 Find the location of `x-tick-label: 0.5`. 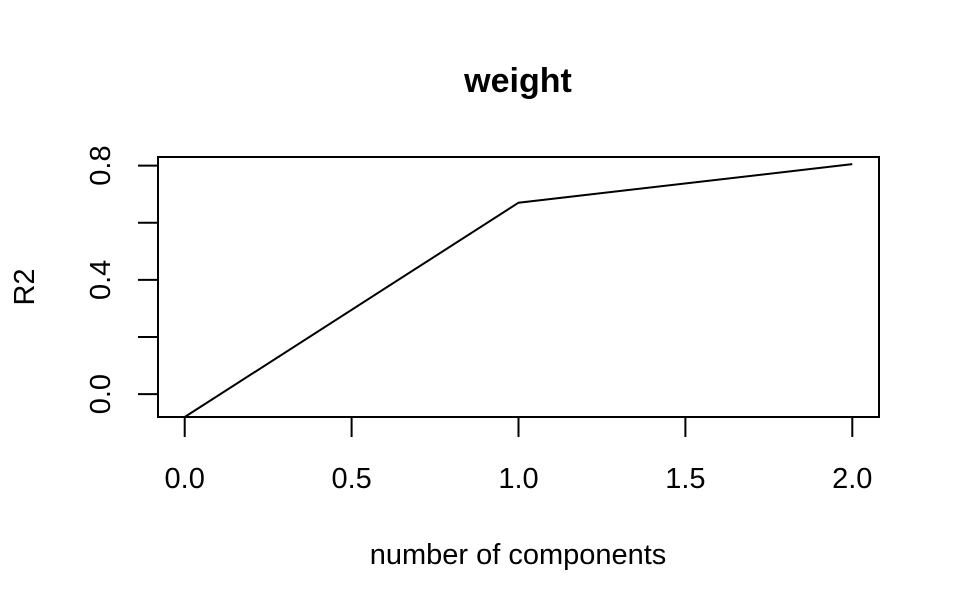

x-tick-label: 0.5 is located at coordinates (351, 479).